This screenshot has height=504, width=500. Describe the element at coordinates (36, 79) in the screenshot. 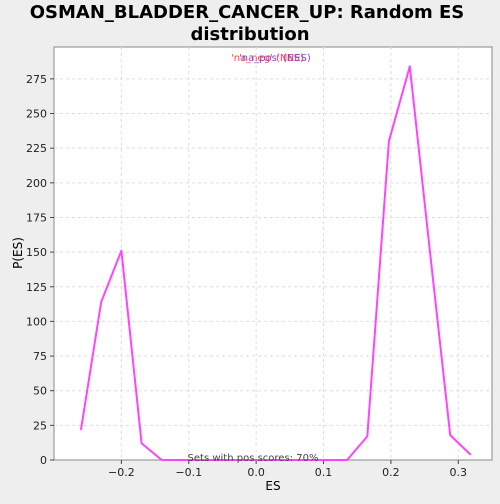

I see `y-tick-label: 275` at that location.